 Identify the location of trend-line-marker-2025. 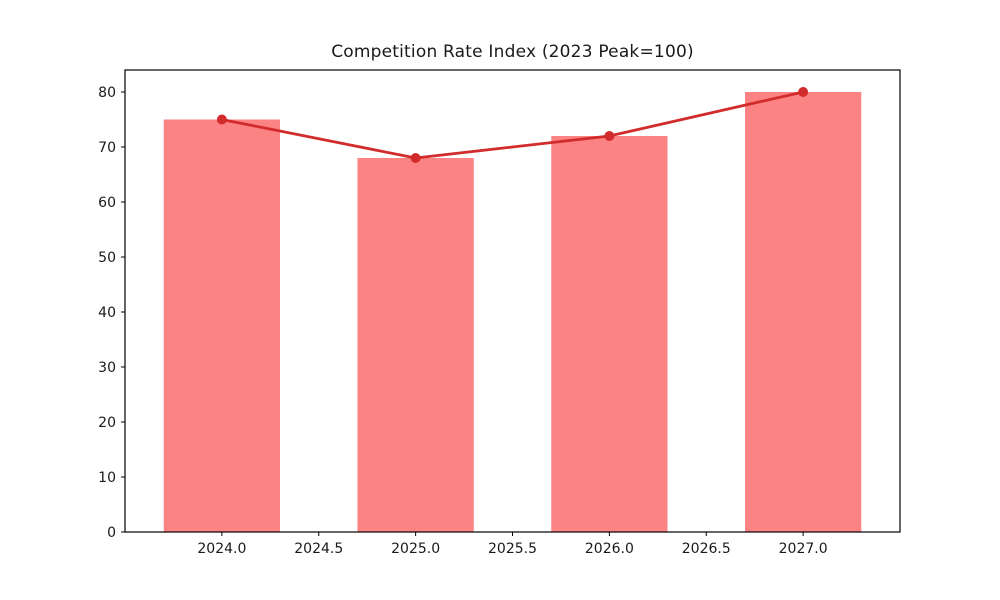
(415, 158).